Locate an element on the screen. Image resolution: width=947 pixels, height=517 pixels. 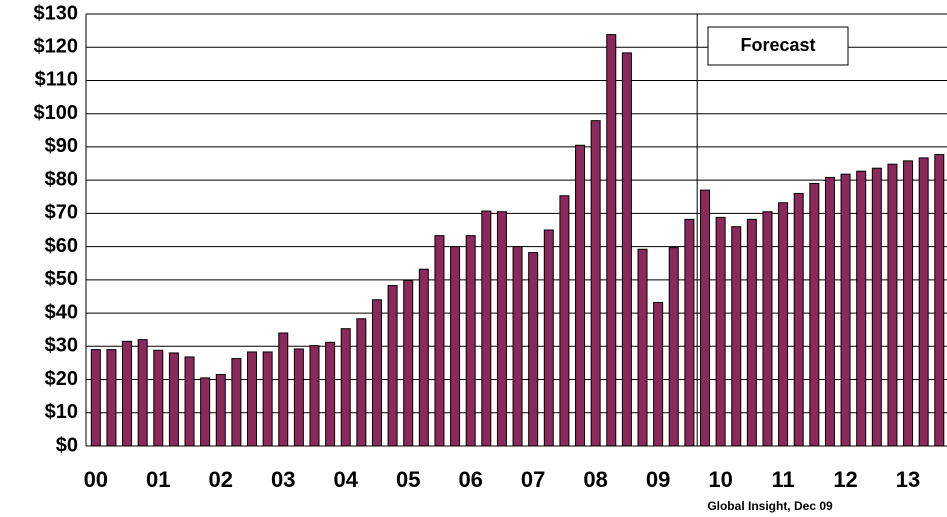
y-tick-label: $40 is located at coordinates (61, 312).